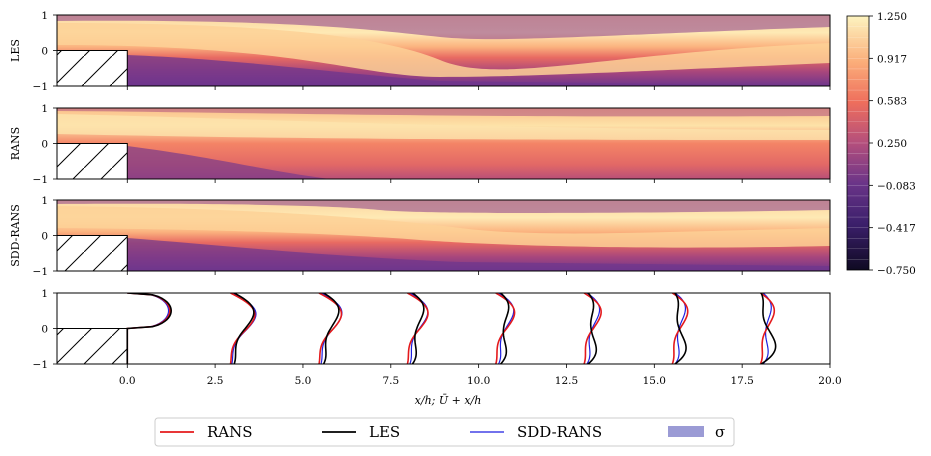  I want to click on colorbar-tick-label: −0.750, so click(896, 271).